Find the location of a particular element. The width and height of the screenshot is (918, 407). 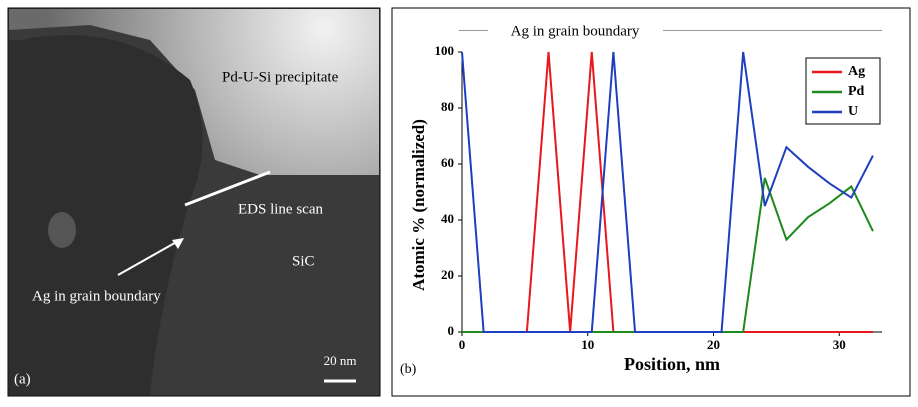

x-tick-label: 20 is located at coordinates (713, 344).